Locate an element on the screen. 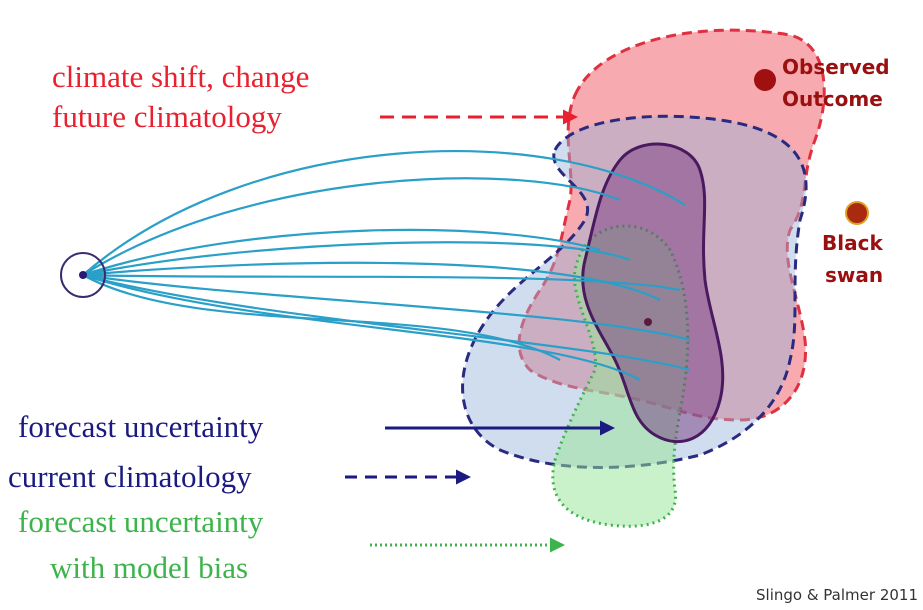 Image resolution: width=923 pixels, height=610 pixels. label-line: swan is located at coordinates (854, 275).